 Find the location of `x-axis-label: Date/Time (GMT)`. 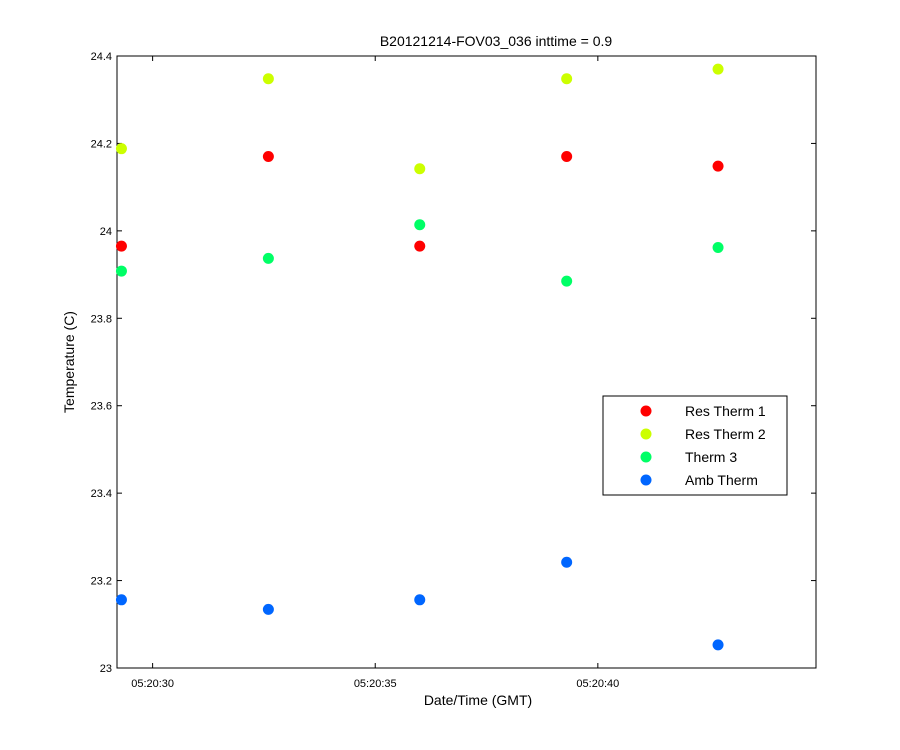

x-axis-label: Date/Time (GMT) is located at coordinates (478, 700).